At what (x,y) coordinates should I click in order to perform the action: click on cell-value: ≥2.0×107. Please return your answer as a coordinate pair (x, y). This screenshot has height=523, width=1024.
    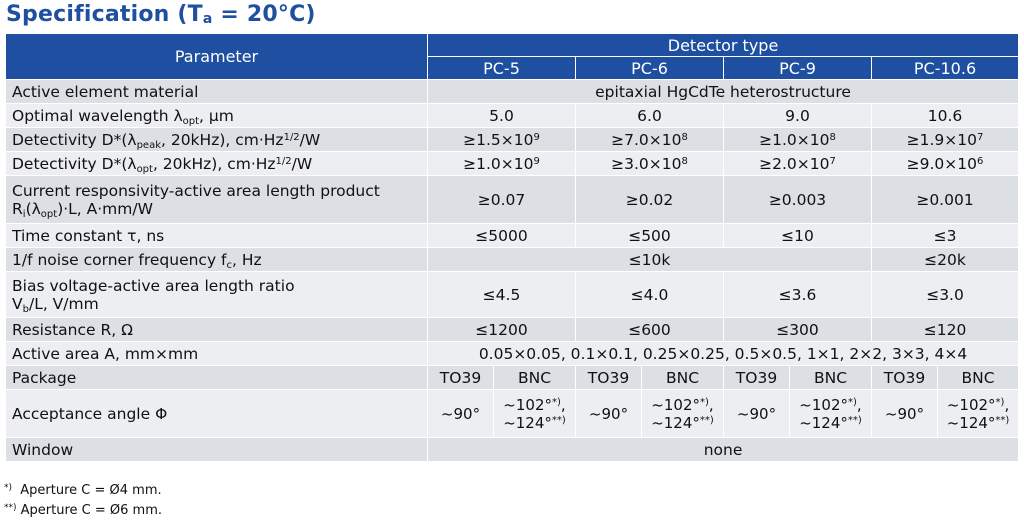
    Looking at the image, I should click on (797, 163).